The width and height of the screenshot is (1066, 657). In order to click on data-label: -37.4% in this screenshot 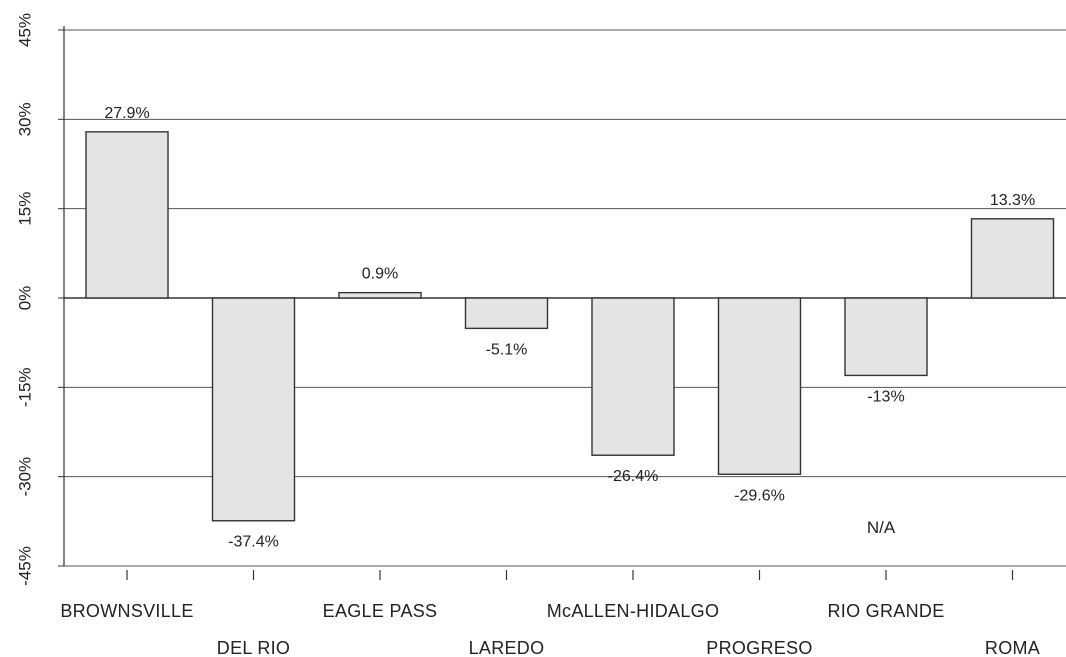, I will do `click(253, 542)`.